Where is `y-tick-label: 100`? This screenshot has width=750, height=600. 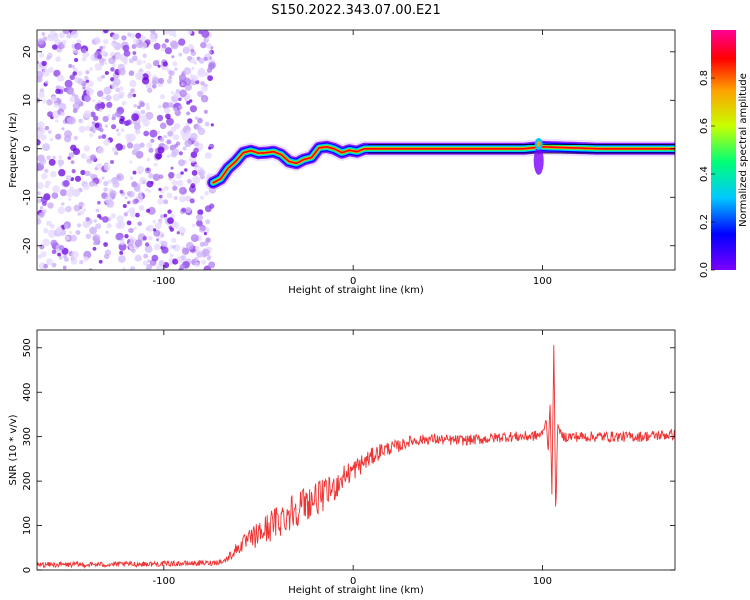
y-tick-label: 100 is located at coordinates (27, 525).